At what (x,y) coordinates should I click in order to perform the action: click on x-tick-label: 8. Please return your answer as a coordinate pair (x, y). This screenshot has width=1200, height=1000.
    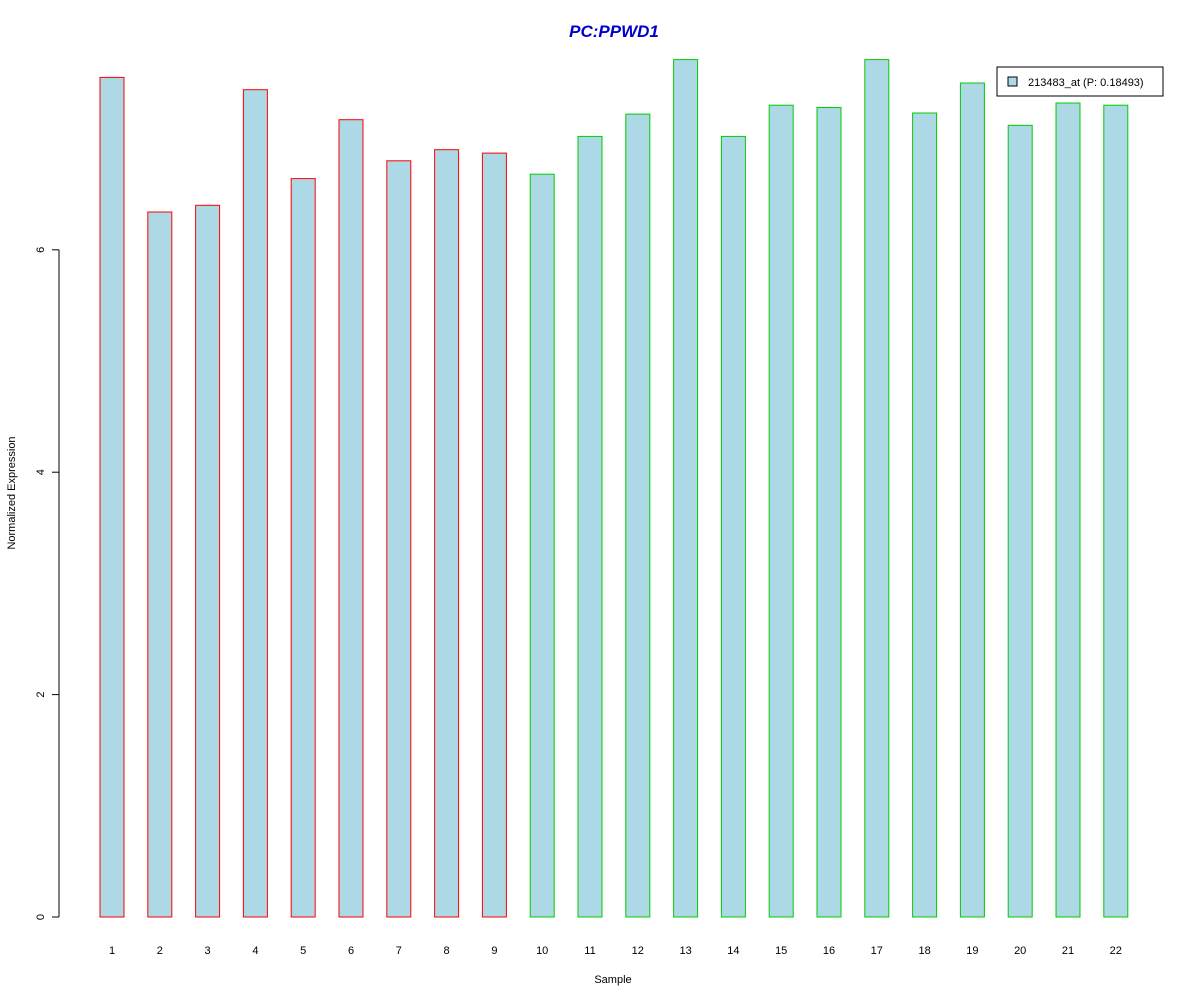
    Looking at the image, I should click on (447, 951).